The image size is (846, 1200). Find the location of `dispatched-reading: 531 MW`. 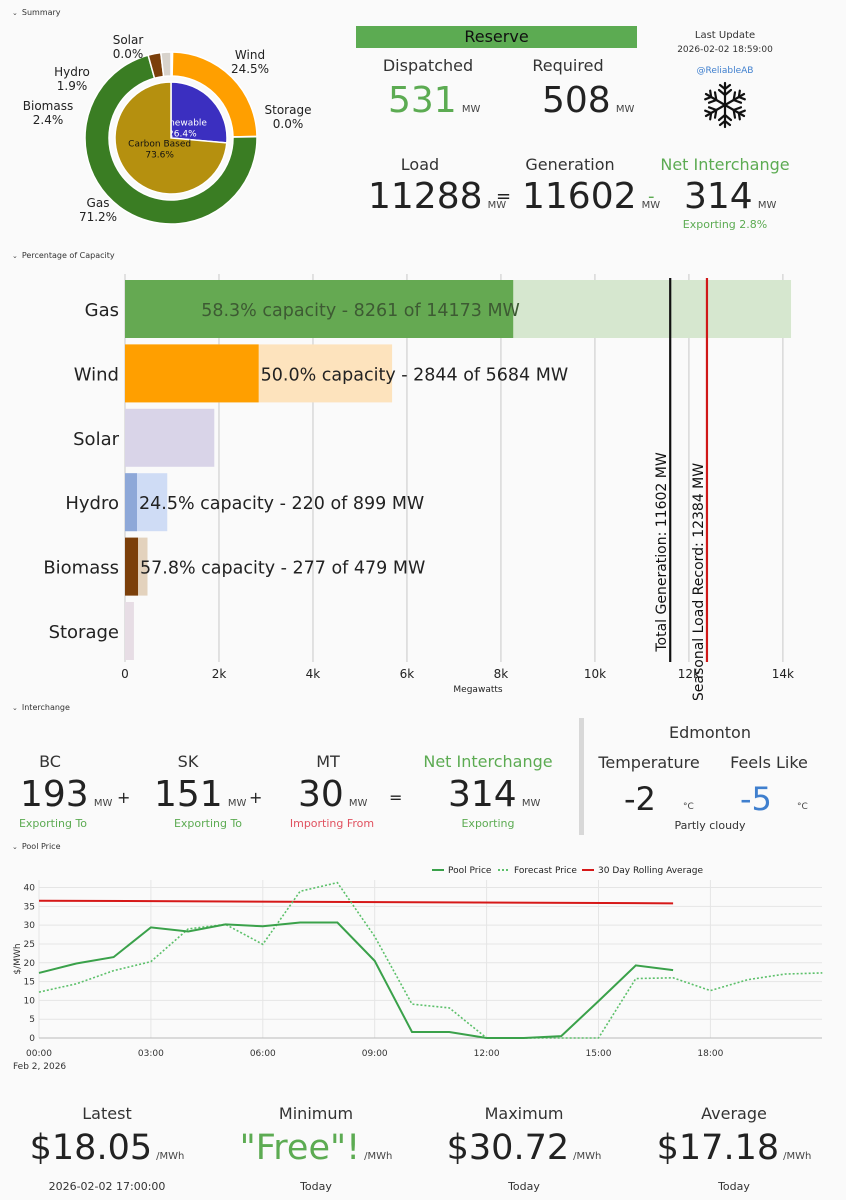

dispatched-reading: 531 MW is located at coordinates (434, 100).